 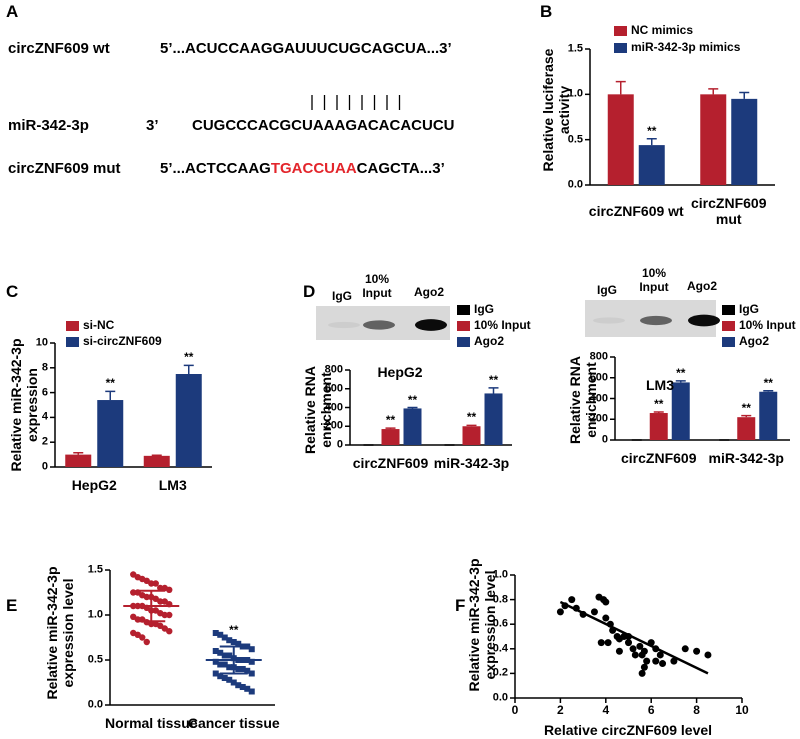 What do you see at coordinates (546, 12) in the screenshot?
I see `panel-label: B` at bounding box center [546, 12].